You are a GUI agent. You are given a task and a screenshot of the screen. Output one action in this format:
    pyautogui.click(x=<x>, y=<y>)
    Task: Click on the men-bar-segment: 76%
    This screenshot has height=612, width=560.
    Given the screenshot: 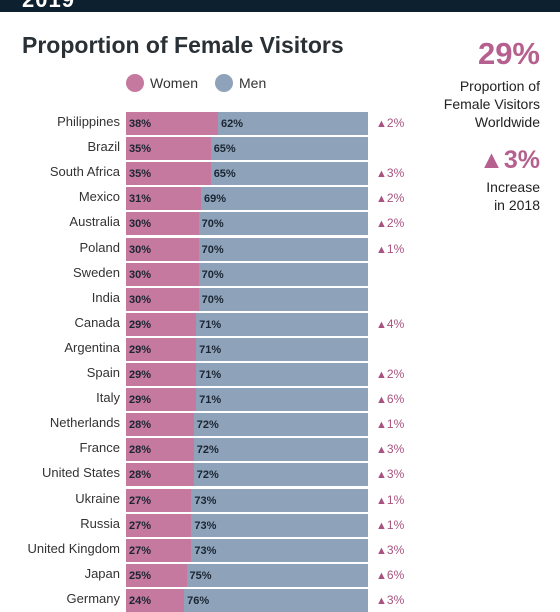 What is the action you would take?
    pyautogui.click(x=276, y=600)
    